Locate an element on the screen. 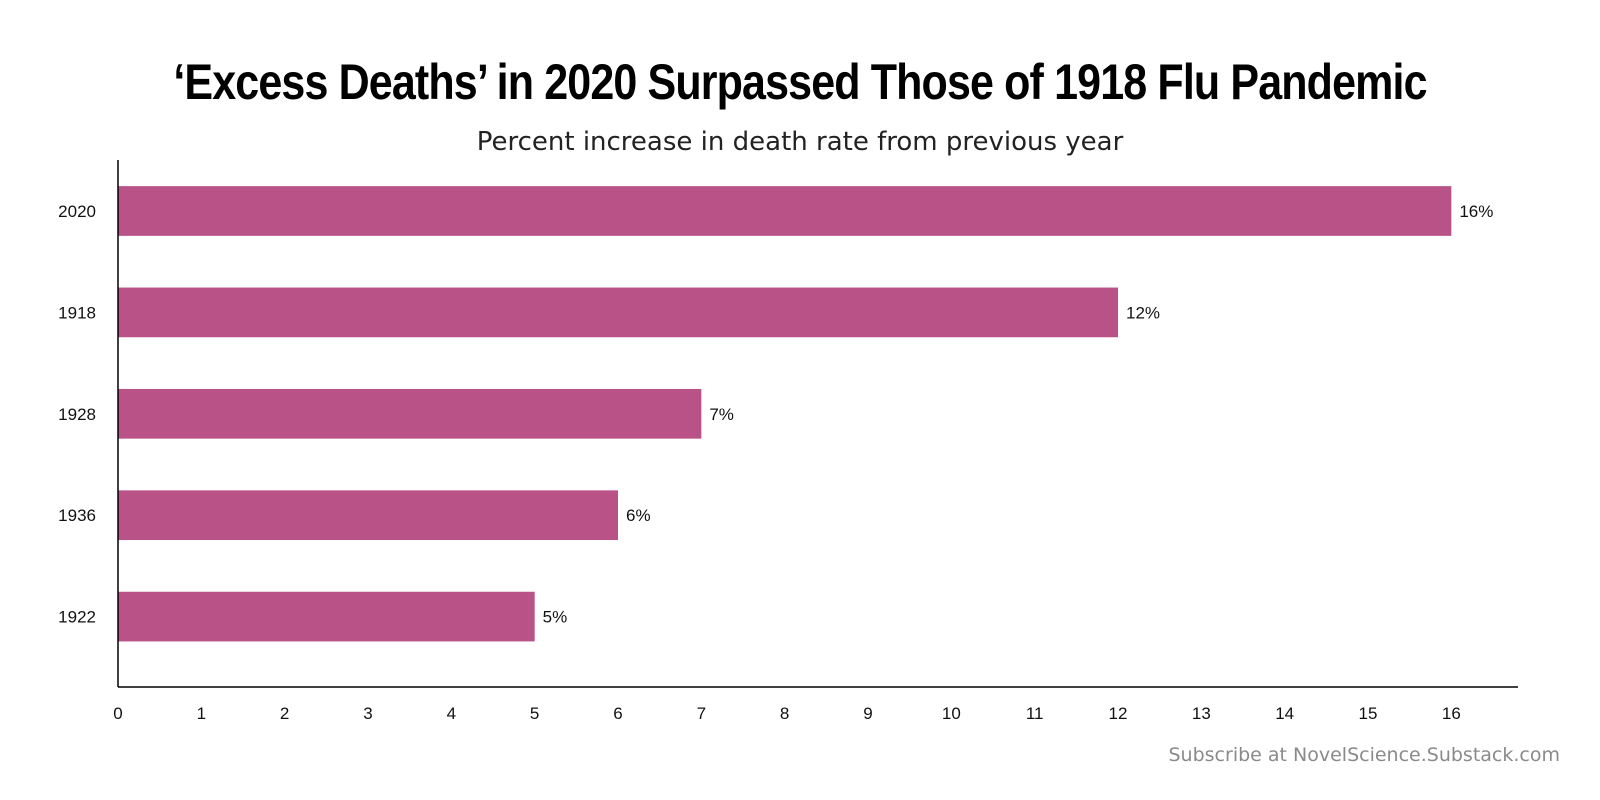 This screenshot has height=800, width=1600. category-label-1928: 1928 is located at coordinates (77, 414).